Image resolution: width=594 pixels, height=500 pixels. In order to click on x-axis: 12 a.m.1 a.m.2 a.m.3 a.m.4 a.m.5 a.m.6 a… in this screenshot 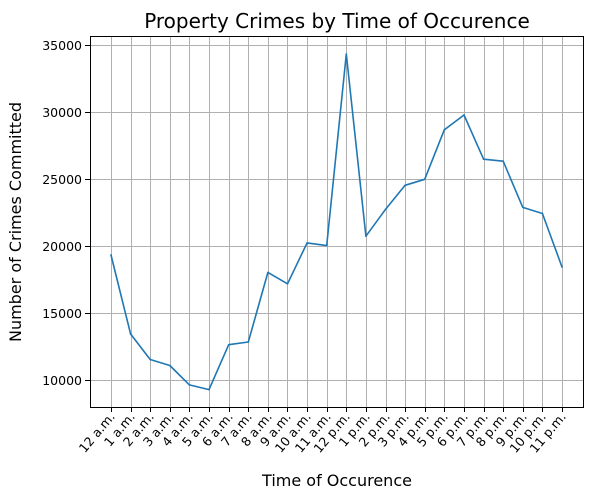, I will do `click(322, 431)`.